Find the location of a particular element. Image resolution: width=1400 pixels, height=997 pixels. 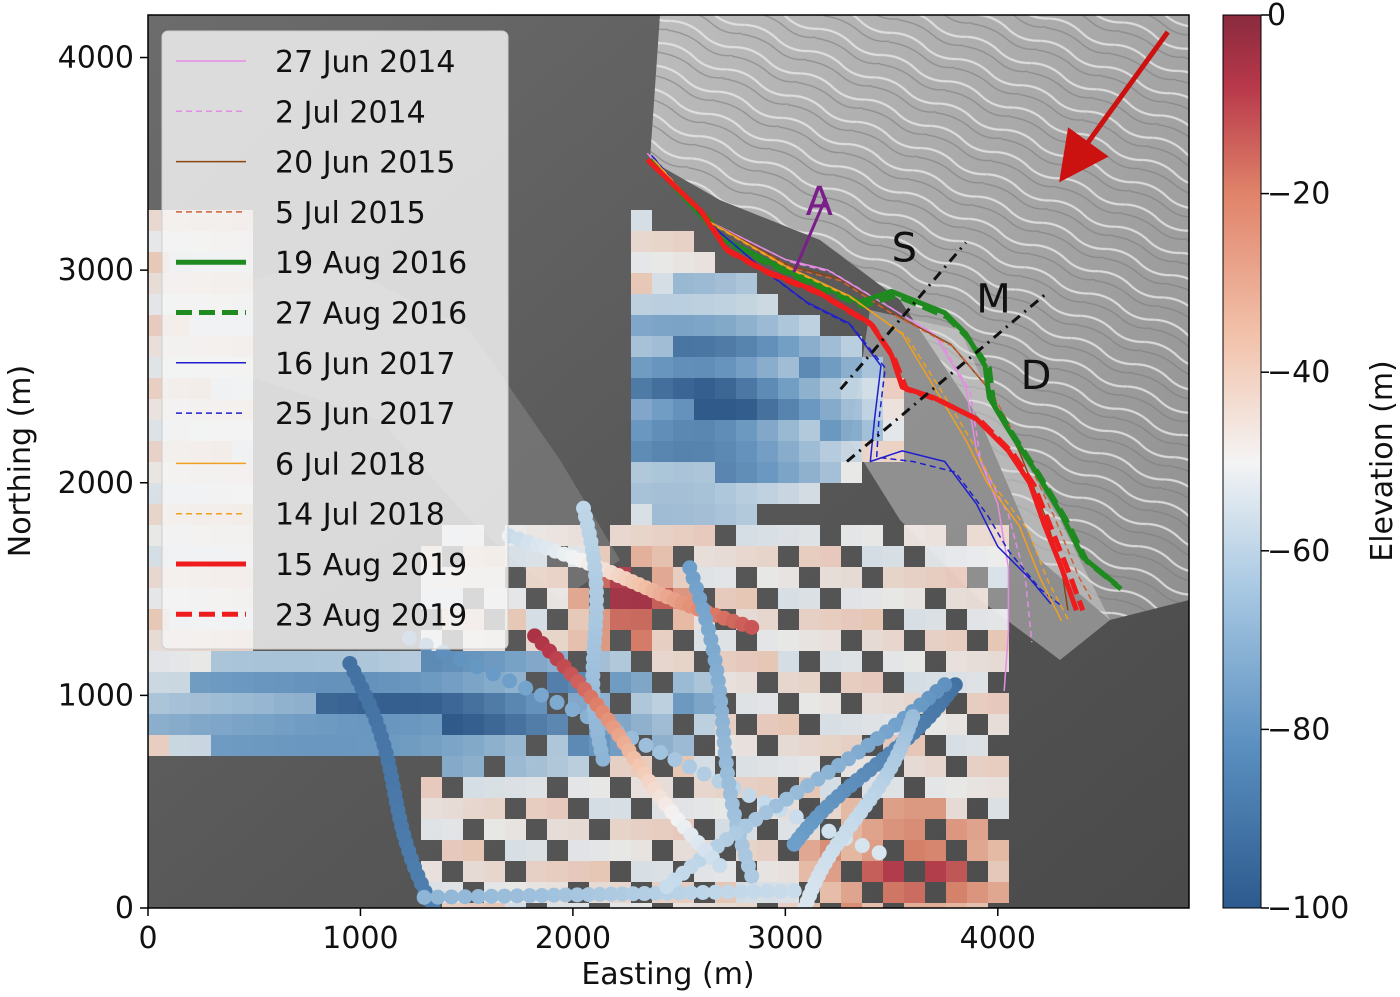

annotations: A S MD is located at coordinates (929, 289).